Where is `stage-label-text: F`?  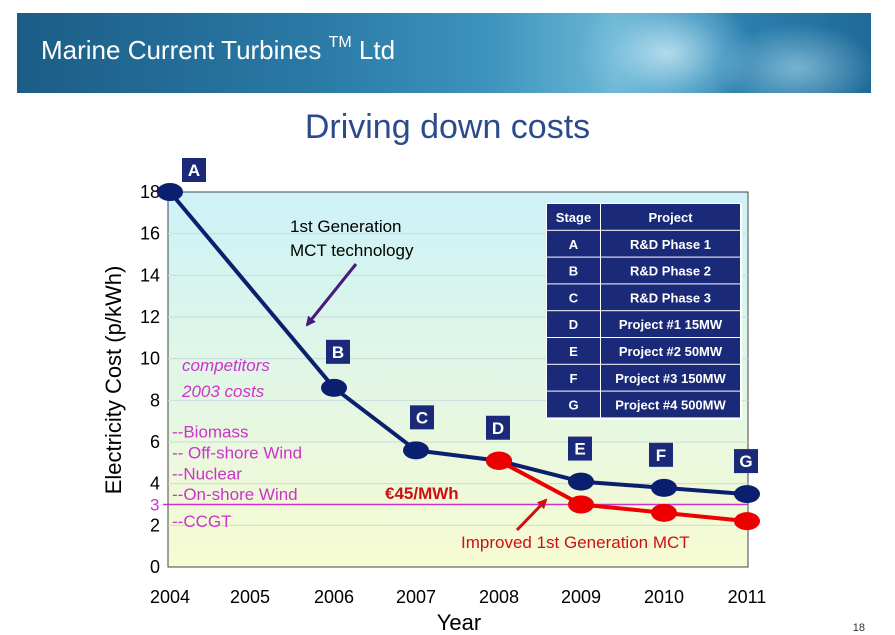
stage-label-text: F is located at coordinates (661, 455).